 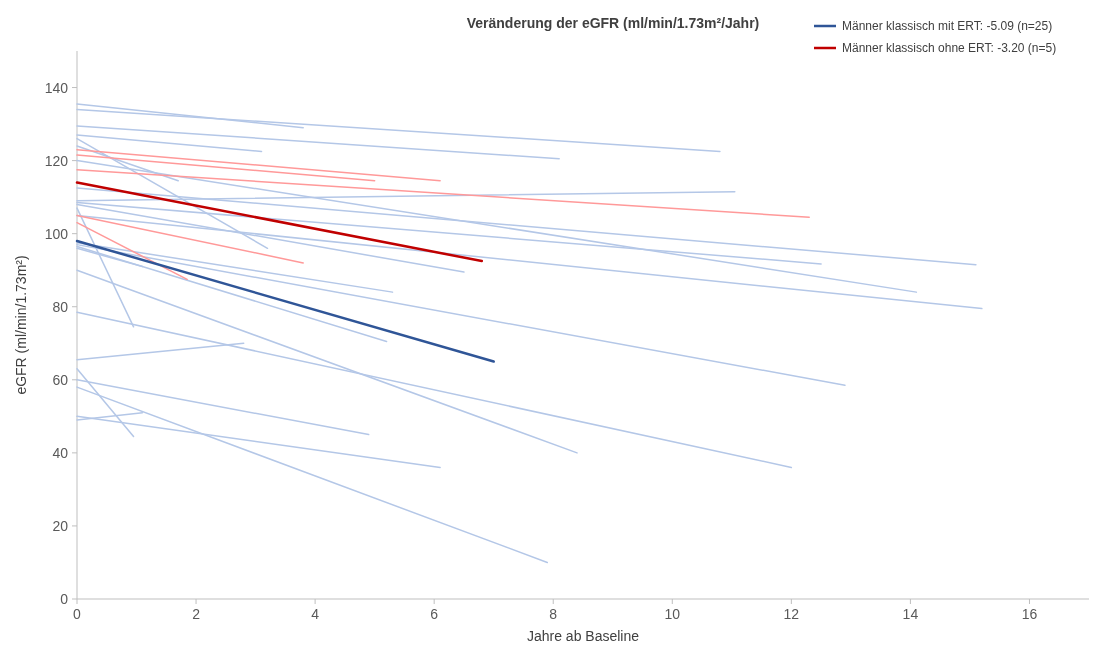 What do you see at coordinates (947, 26) in the screenshot?
I see `legend-label: Männer klassisch mit ERT: -5.09 (n=25)` at bounding box center [947, 26].